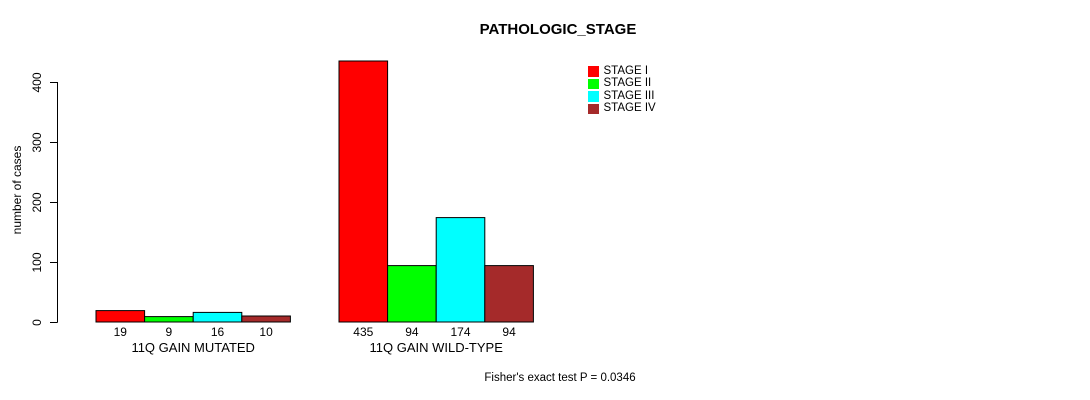 The image size is (1090, 400). Describe the element at coordinates (37, 322) in the screenshot. I see `y-tick-label: 0` at that location.